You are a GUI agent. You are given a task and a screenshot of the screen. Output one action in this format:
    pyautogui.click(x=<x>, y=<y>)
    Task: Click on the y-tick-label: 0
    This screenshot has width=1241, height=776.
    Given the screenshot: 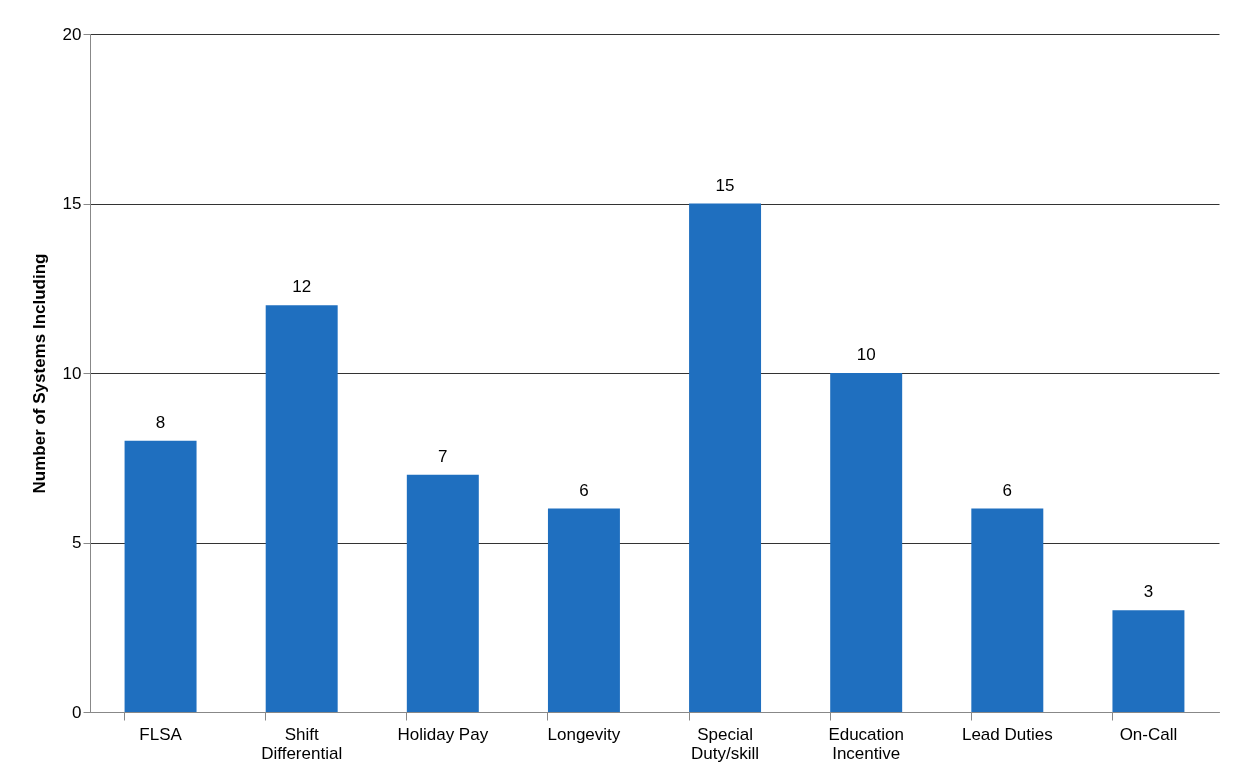 What is the action you would take?
    pyautogui.click(x=77, y=712)
    